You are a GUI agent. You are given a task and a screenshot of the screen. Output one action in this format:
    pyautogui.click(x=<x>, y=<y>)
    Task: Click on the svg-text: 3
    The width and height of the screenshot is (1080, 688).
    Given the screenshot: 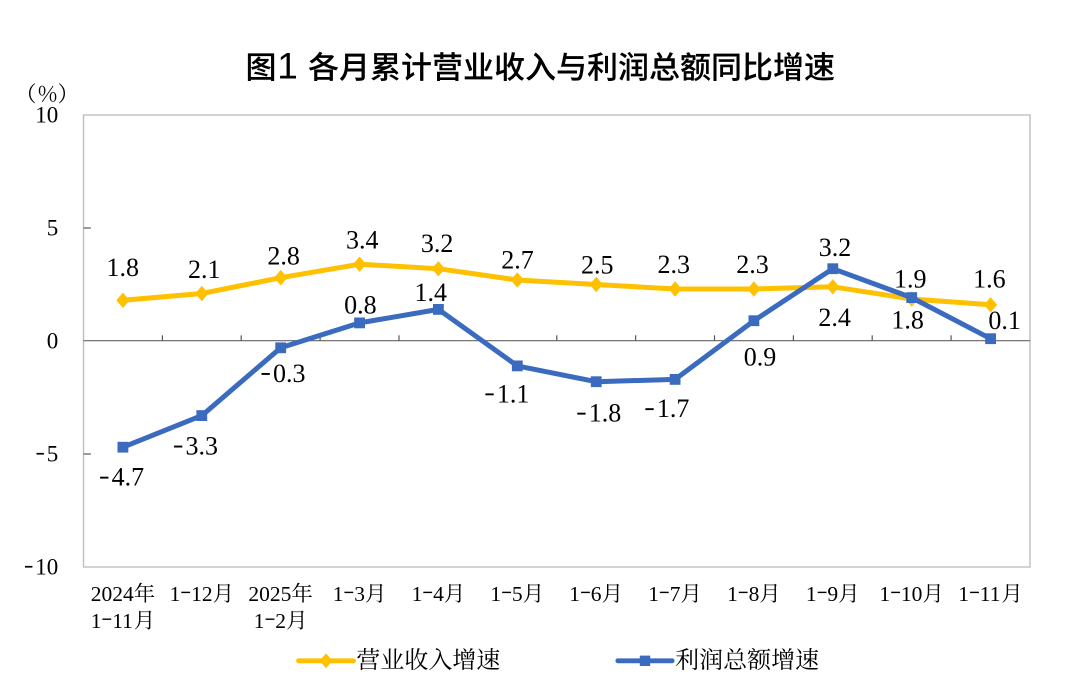 What is the action you would take?
    pyautogui.click(x=359, y=594)
    